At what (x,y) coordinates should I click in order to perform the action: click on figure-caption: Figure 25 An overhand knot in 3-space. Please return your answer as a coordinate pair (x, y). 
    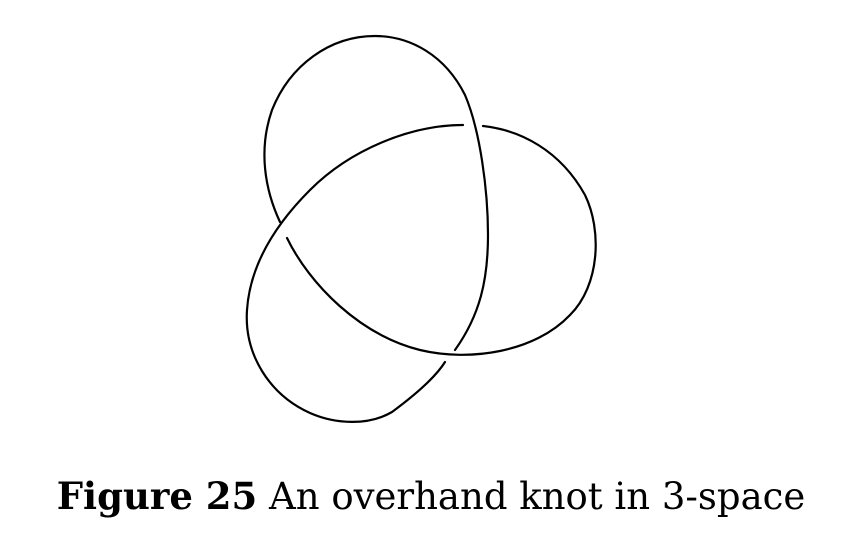
    Looking at the image, I should click on (431, 496).